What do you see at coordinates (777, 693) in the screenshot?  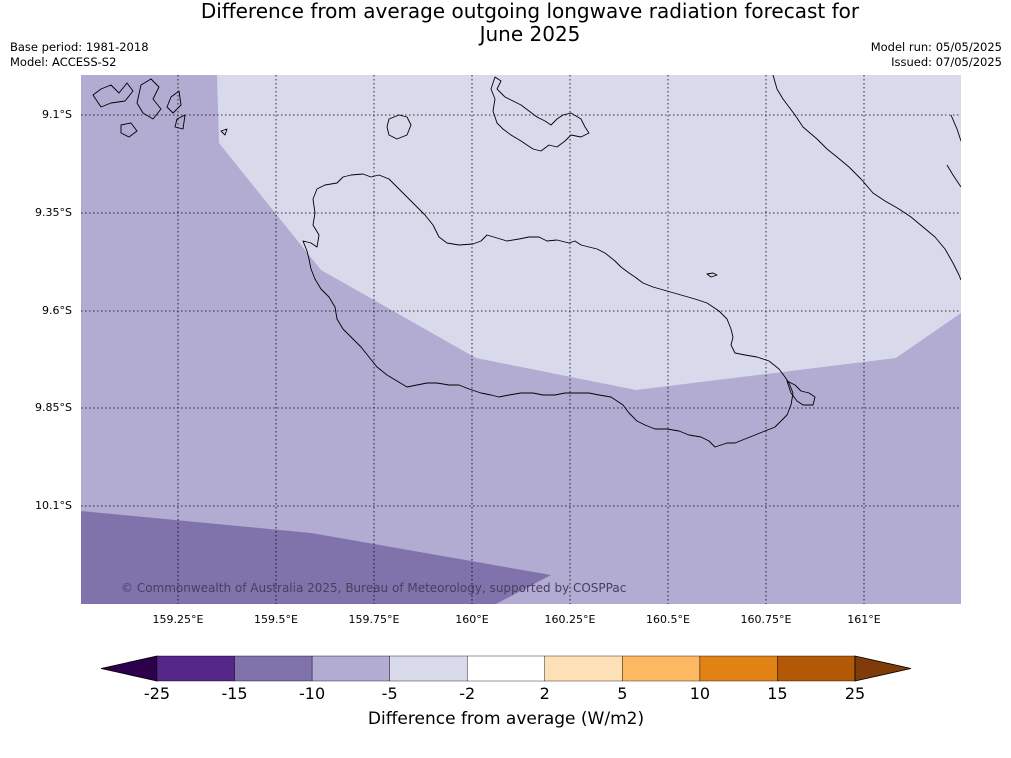 I see `colorbar-tick-label: 15` at bounding box center [777, 693].